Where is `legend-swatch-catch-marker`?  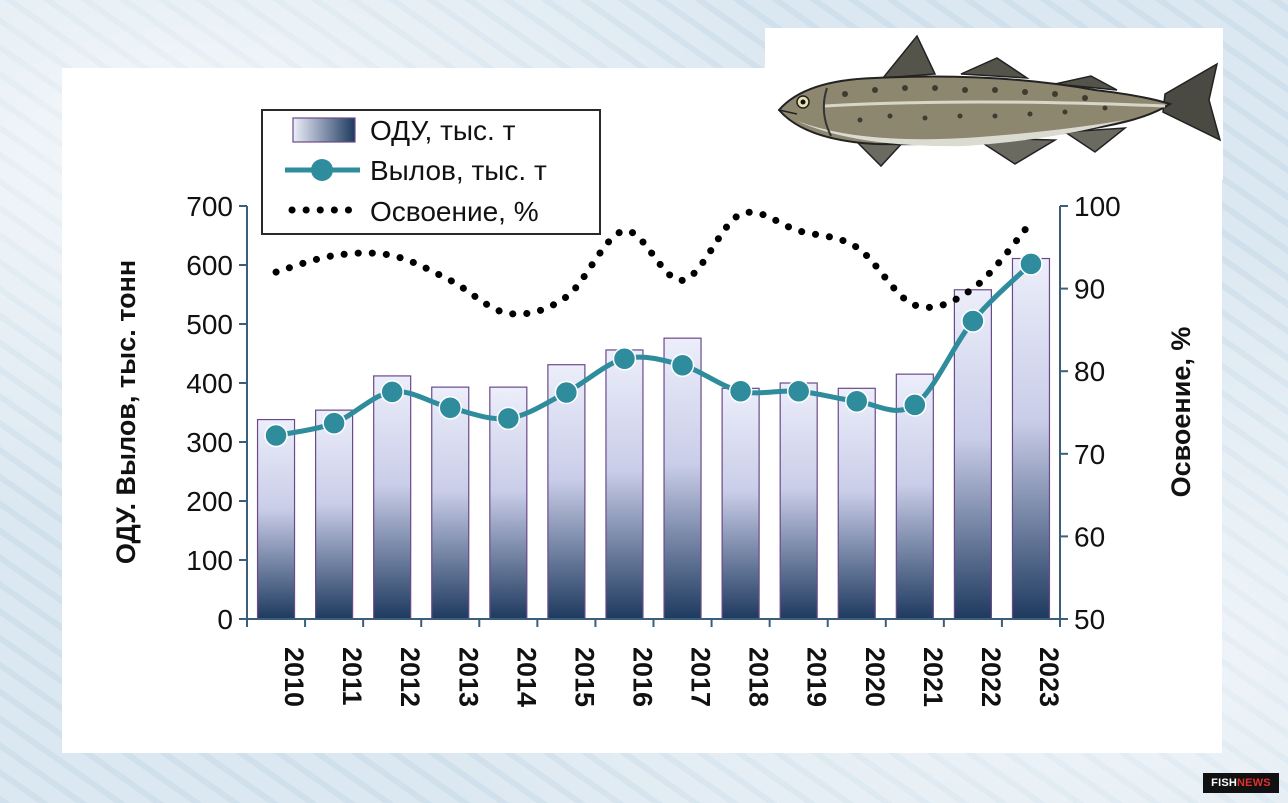
legend-swatch-catch-marker is located at coordinates (322, 170).